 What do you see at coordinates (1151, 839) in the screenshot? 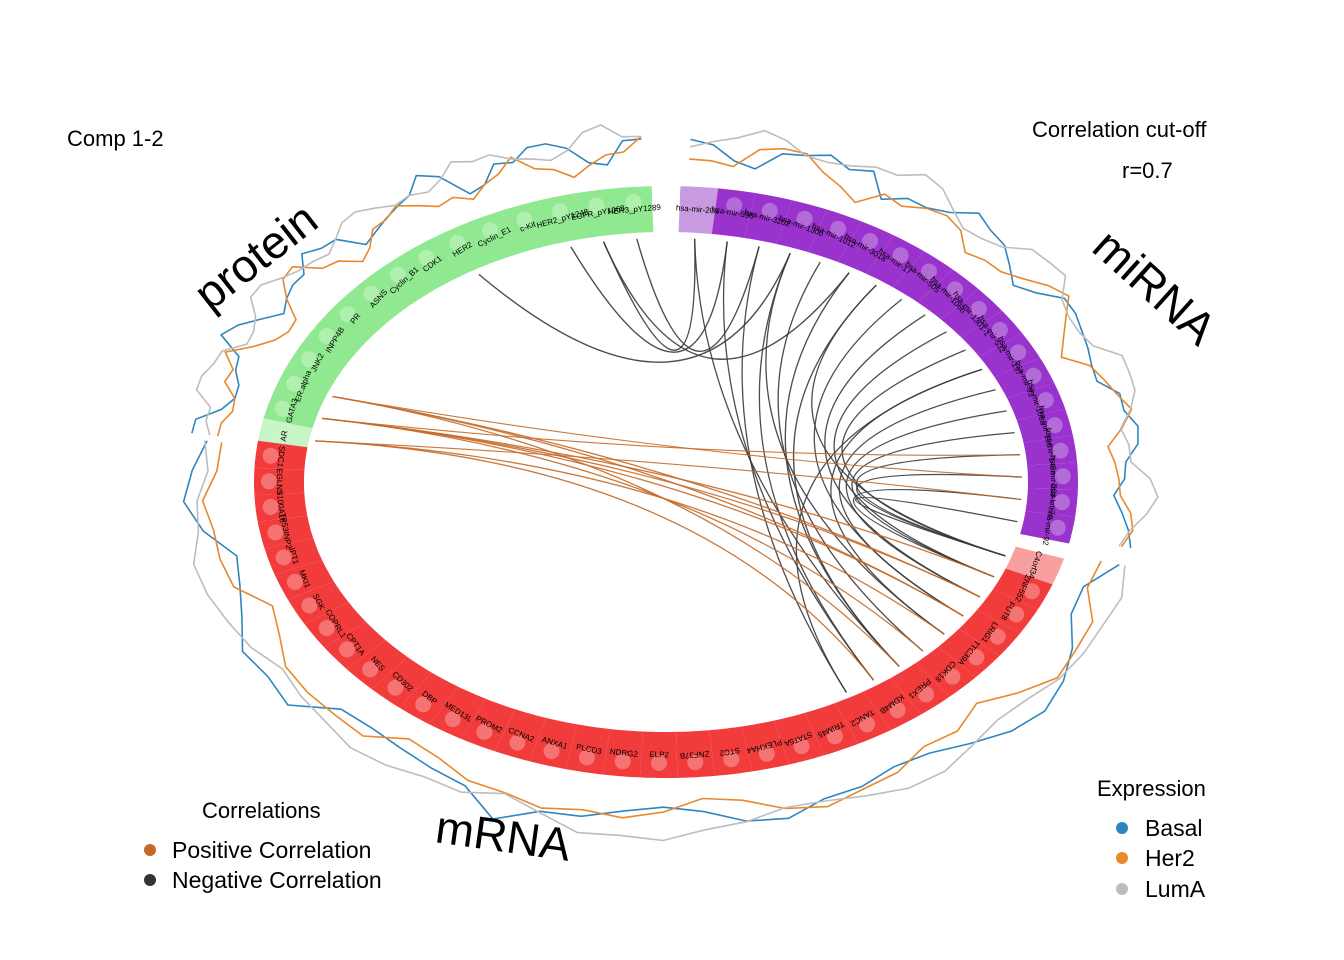
I see `expression-legend: Expression Basal Her2 LumA` at bounding box center [1151, 839].